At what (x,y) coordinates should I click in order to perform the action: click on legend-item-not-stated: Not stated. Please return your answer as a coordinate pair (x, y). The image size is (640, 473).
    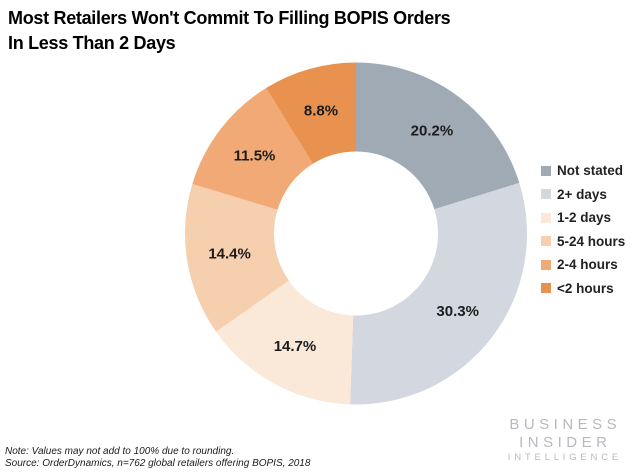
    Looking at the image, I should click on (583, 170).